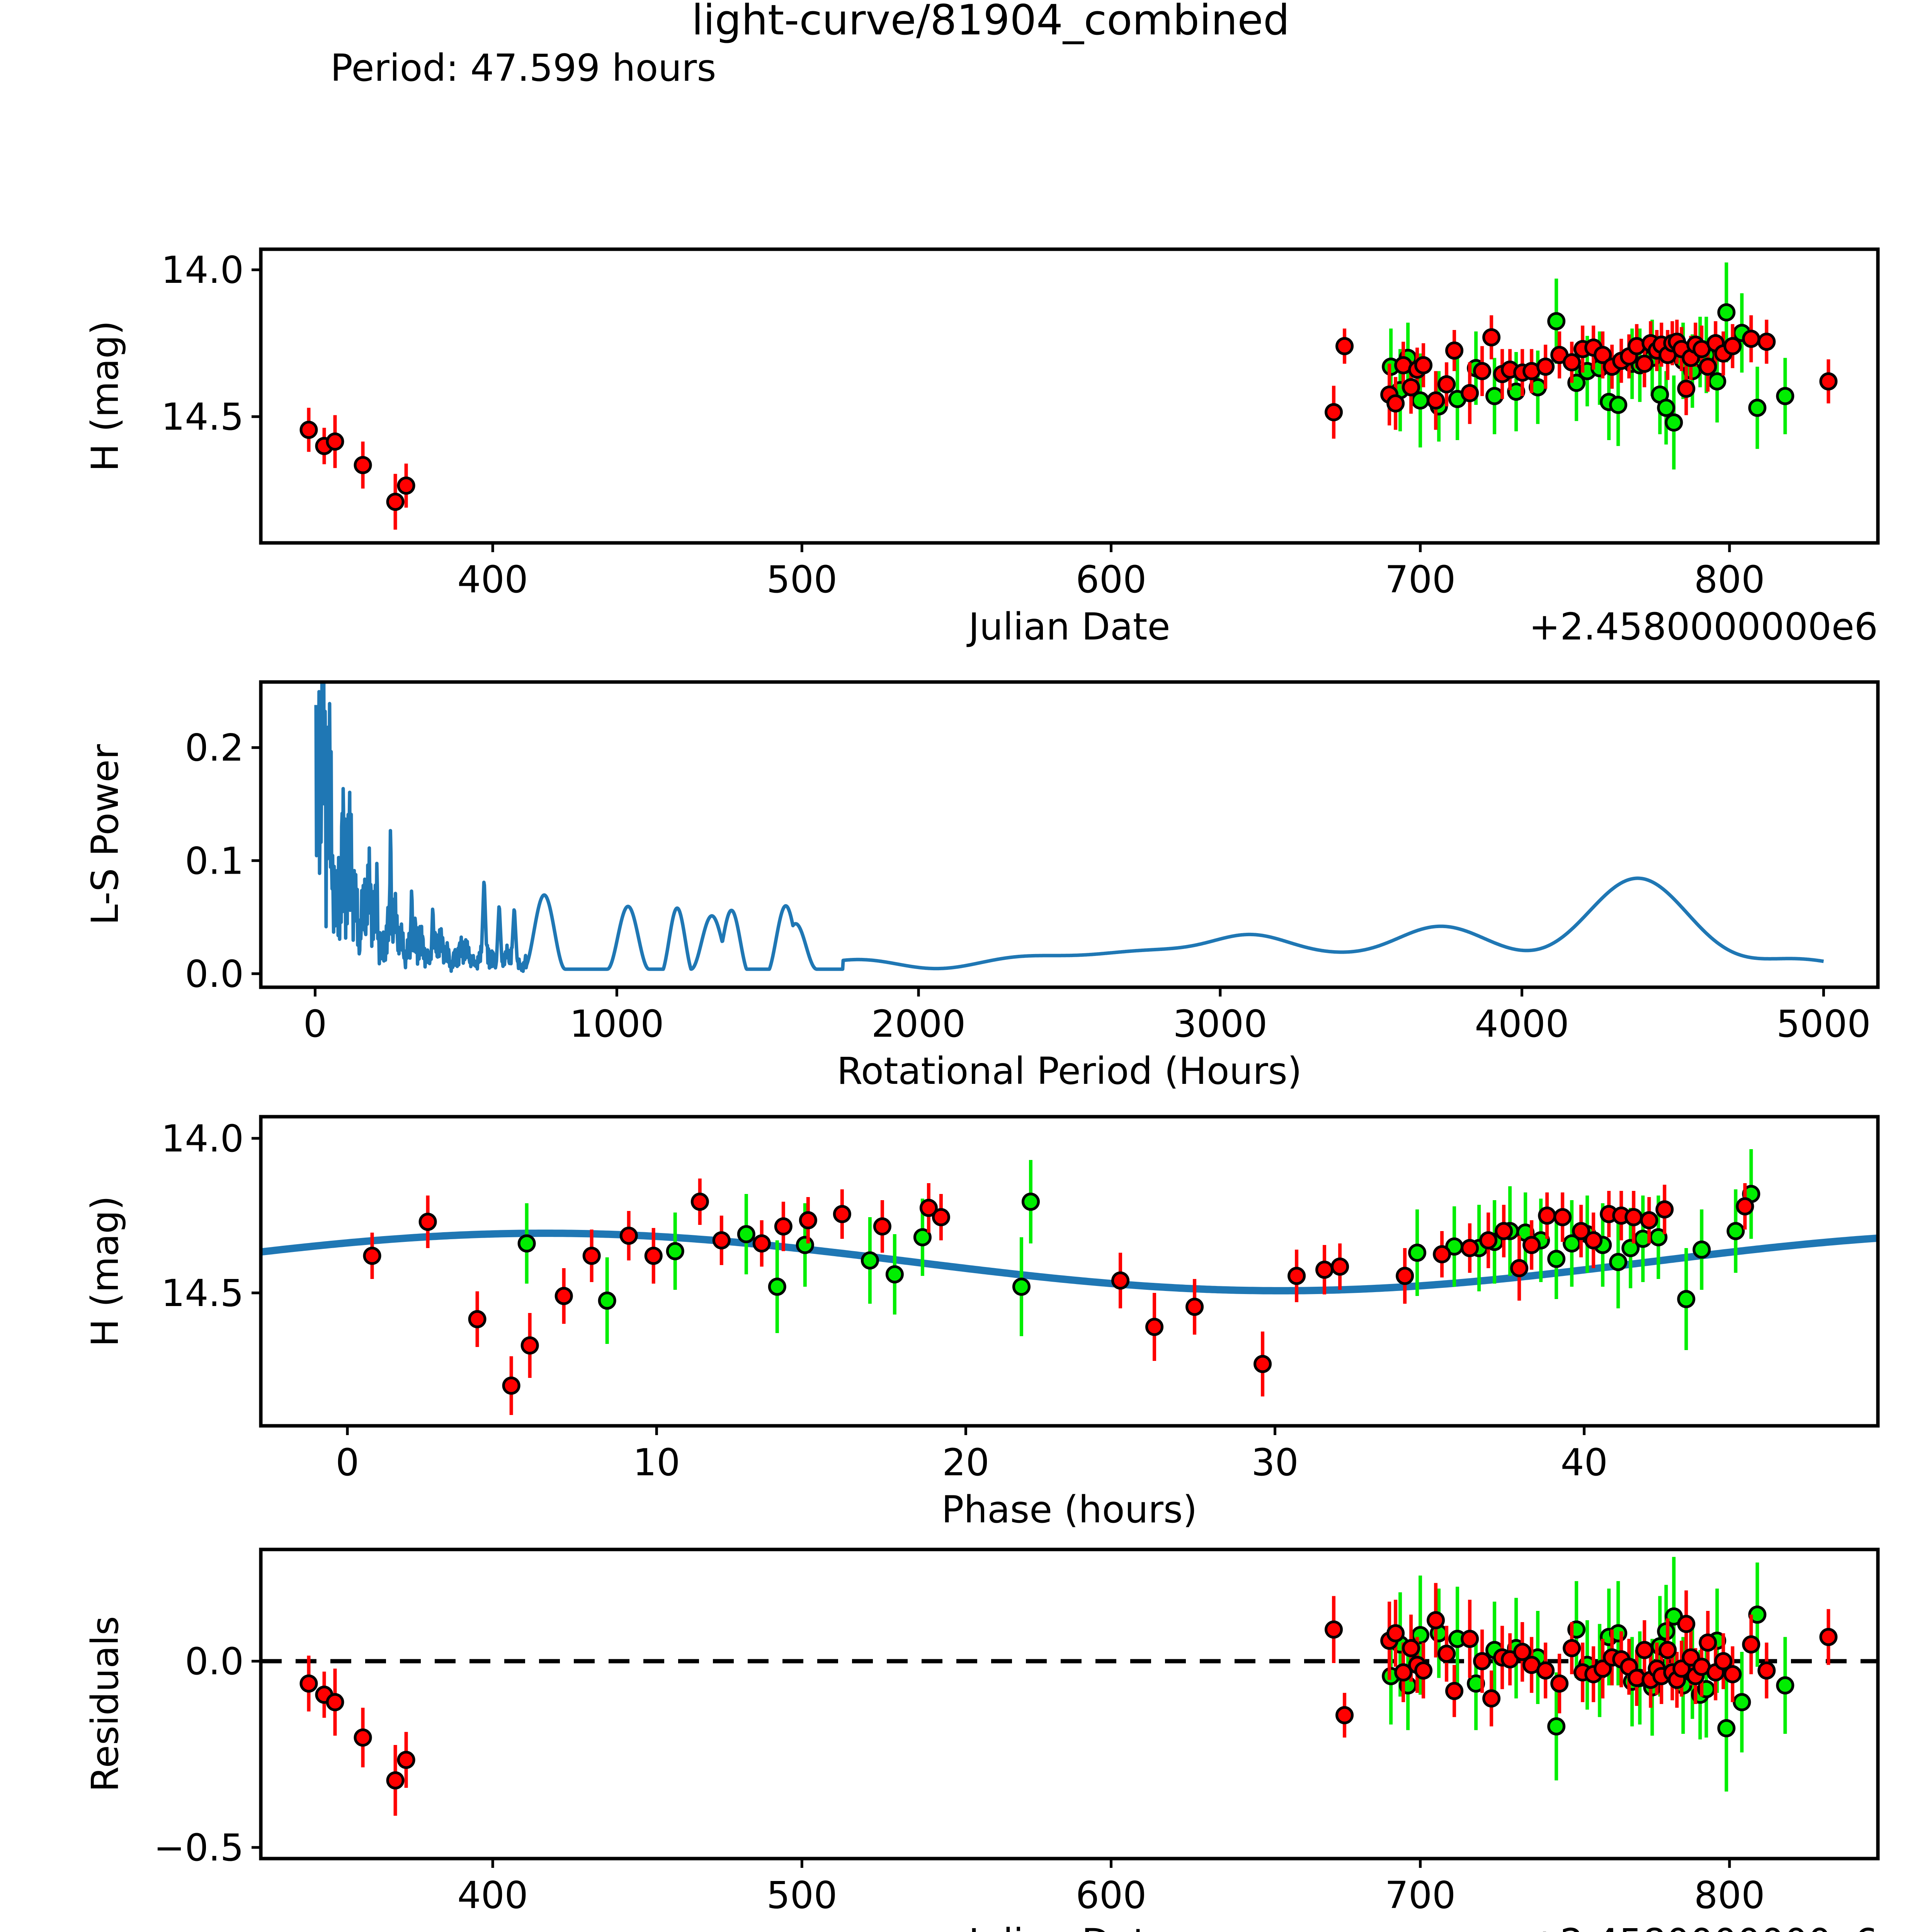 The image size is (1932, 1932). Describe the element at coordinates (523, 68) in the screenshot. I see `period-annotation: Period: 47.599 hours` at that location.